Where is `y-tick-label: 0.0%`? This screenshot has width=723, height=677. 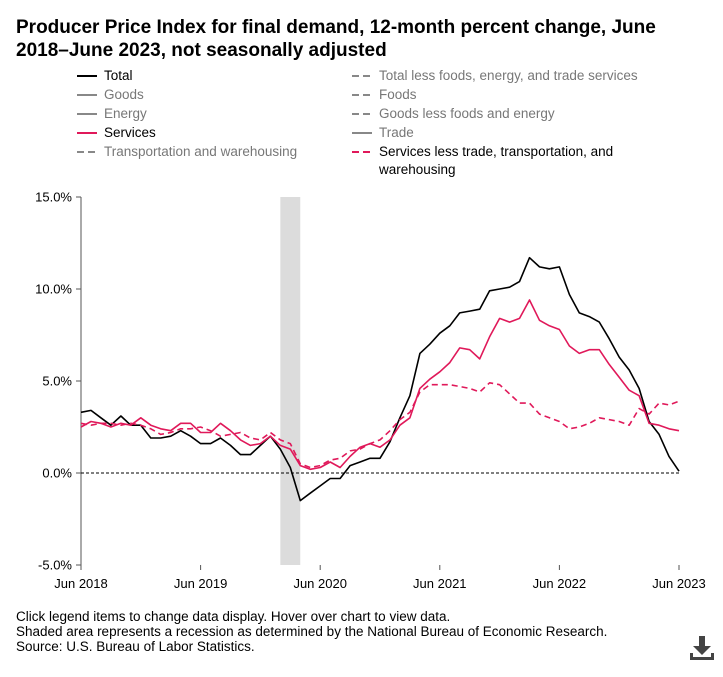
y-tick-label: 0.0% is located at coordinates (57, 473).